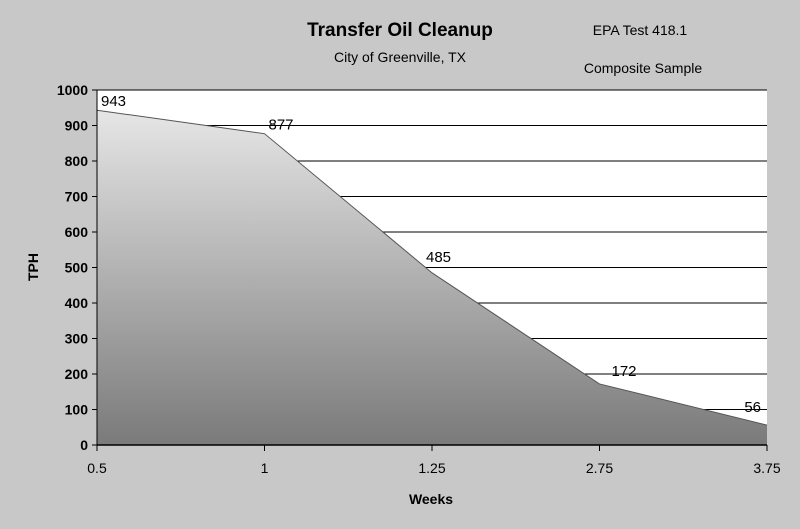  I want to click on x-tick-label: 3.75, so click(766, 468).